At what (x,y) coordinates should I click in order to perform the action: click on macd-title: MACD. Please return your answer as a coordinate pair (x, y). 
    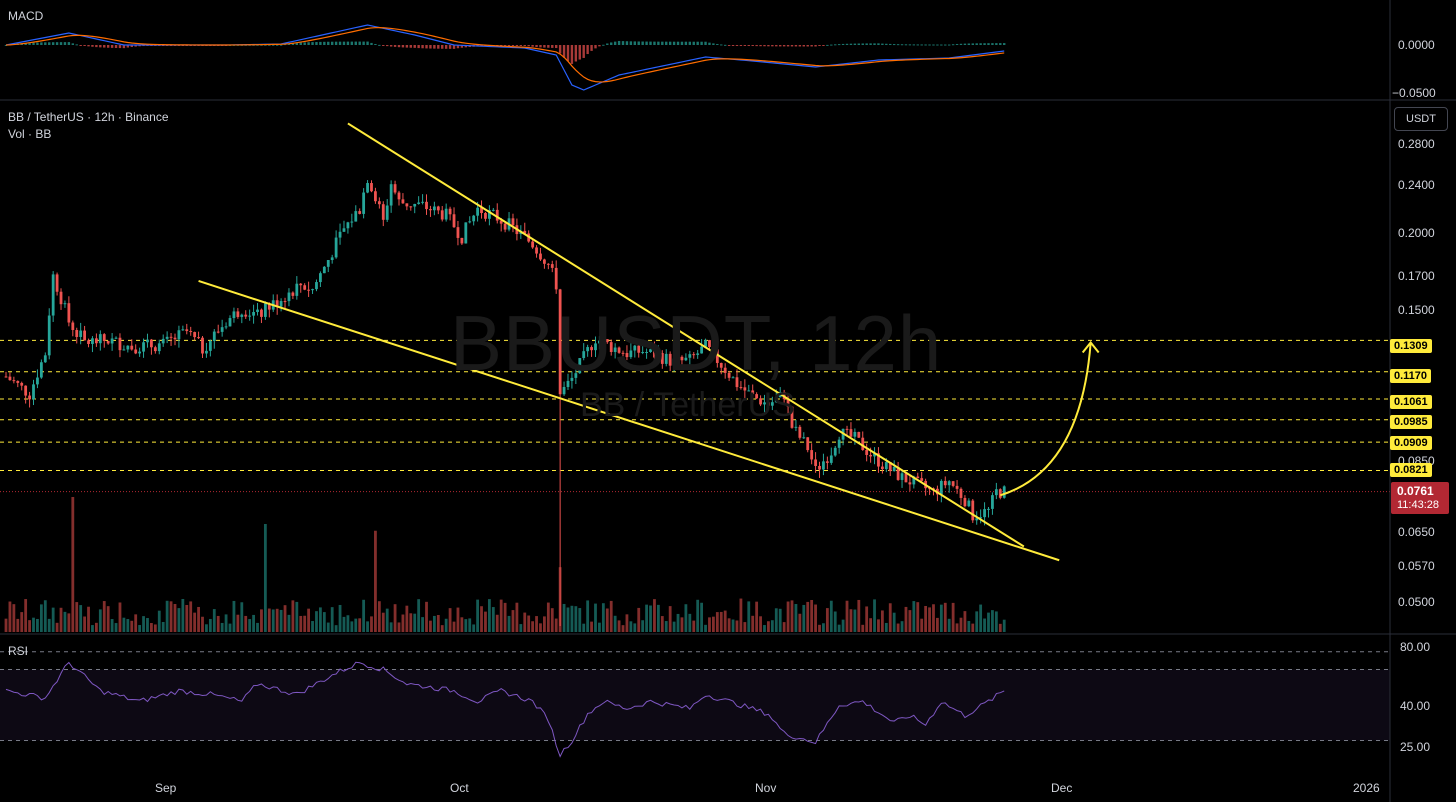
    Looking at the image, I should click on (26, 16).